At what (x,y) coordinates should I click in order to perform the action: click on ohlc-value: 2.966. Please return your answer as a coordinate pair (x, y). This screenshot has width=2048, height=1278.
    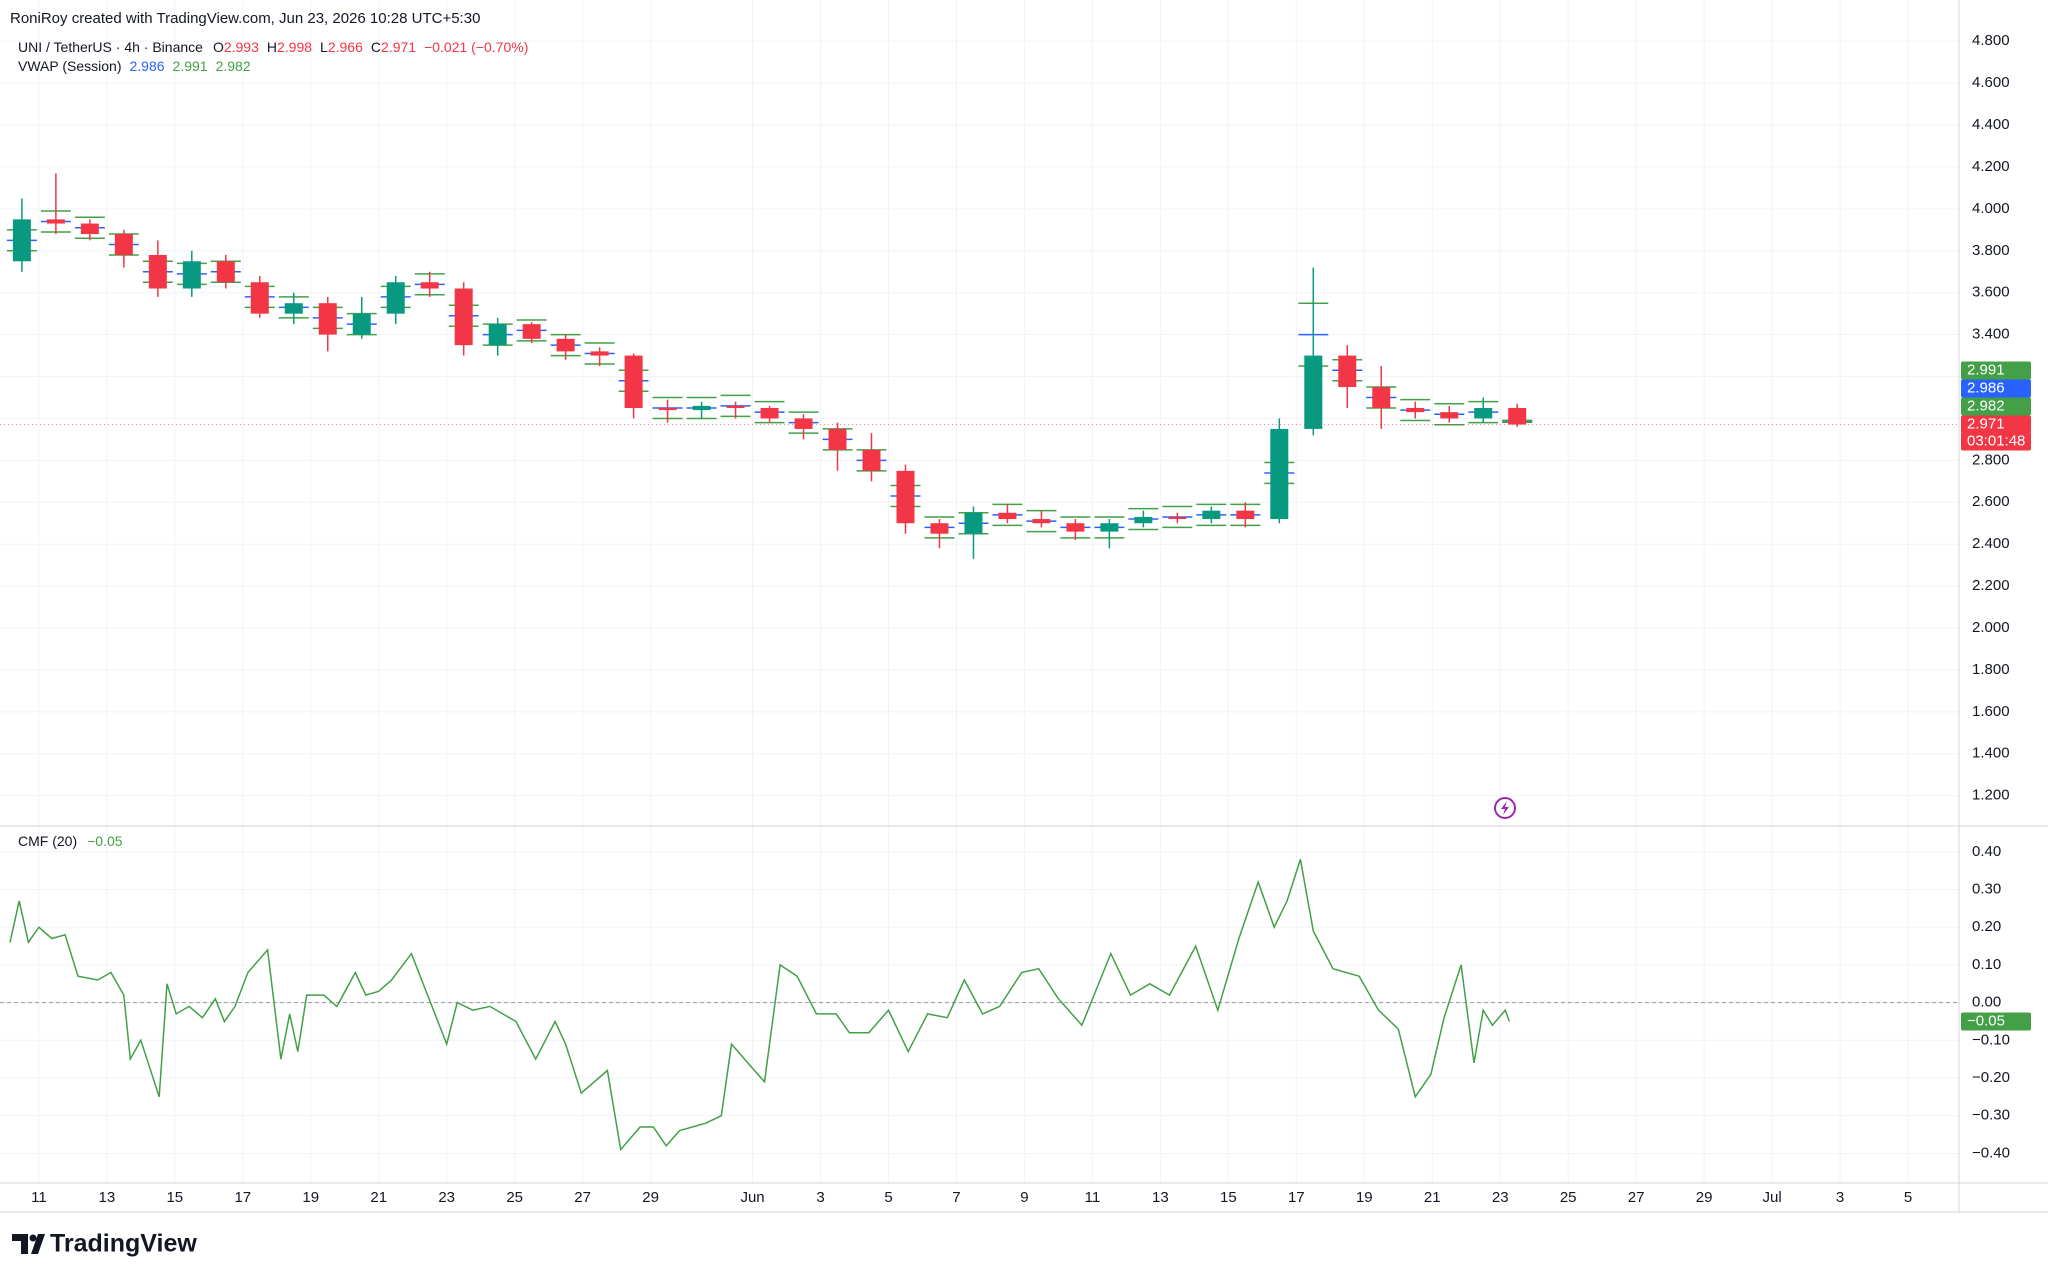
    Looking at the image, I should click on (345, 47).